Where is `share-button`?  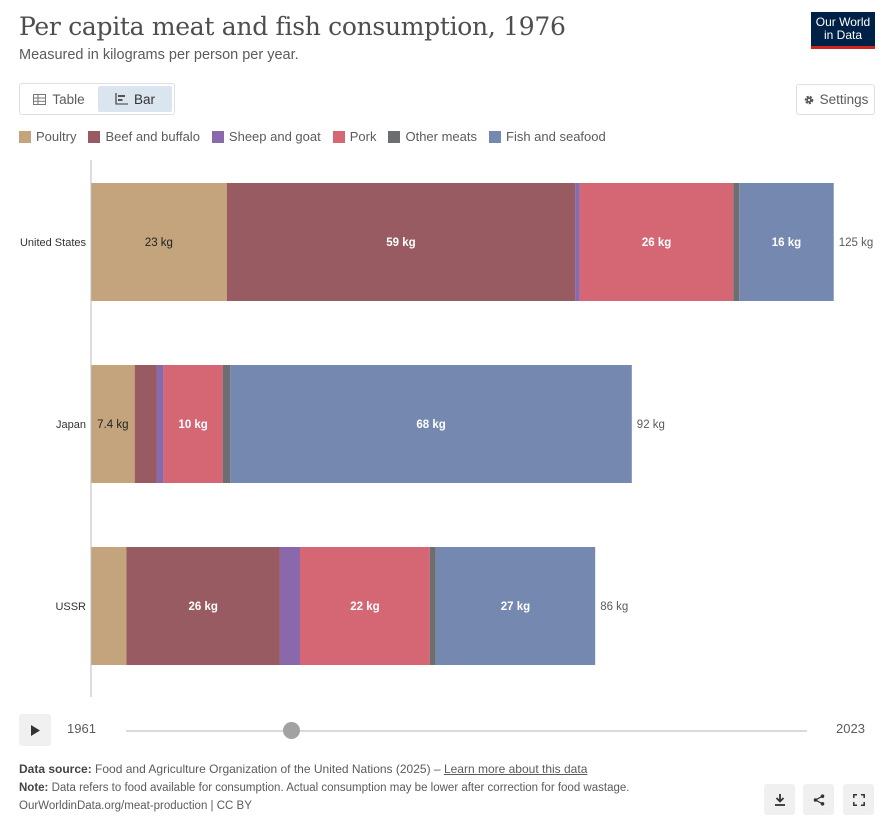 share-button is located at coordinates (818, 799).